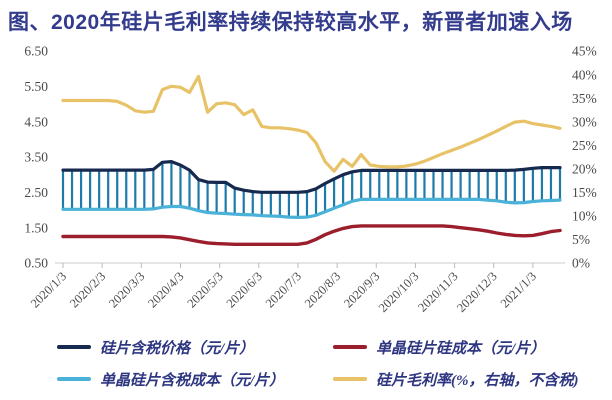 The width and height of the screenshot is (612, 400). What do you see at coordinates (244, 289) in the screenshot?
I see `x-tick-label: 2020/6/3` at bounding box center [244, 289].